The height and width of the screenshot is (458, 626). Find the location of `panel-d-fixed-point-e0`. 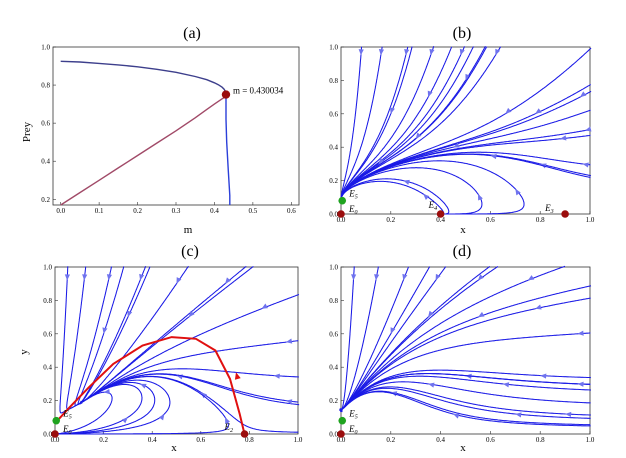

panel-d-fixed-point-e0 is located at coordinates (341, 434).